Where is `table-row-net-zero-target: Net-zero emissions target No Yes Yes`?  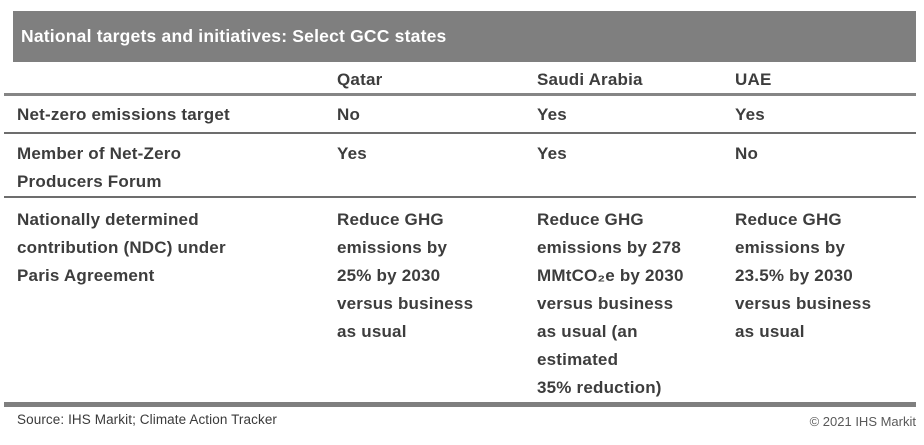 table-row-net-zero-target: Net-zero emissions target No Yes Yes is located at coordinates (460, 115).